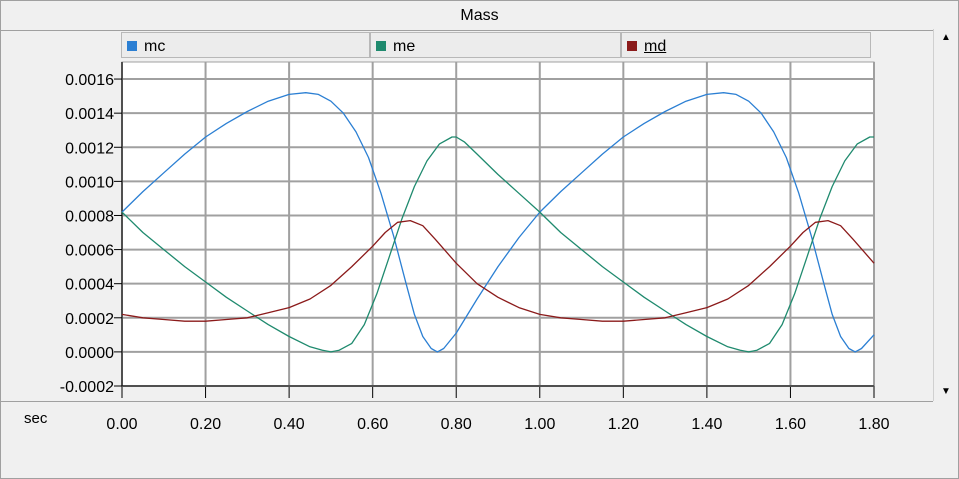  I want to click on legend-item-md: md, so click(746, 45).